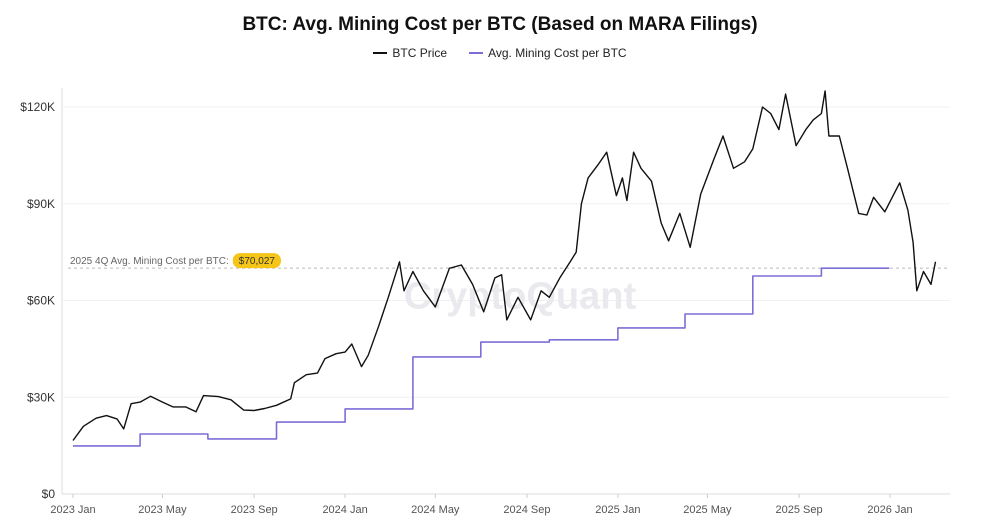 The height and width of the screenshot is (520, 1000). What do you see at coordinates (49, 494) in the screenshot?
I see `y-tick-label: $0` at bounding box center [49, 494].